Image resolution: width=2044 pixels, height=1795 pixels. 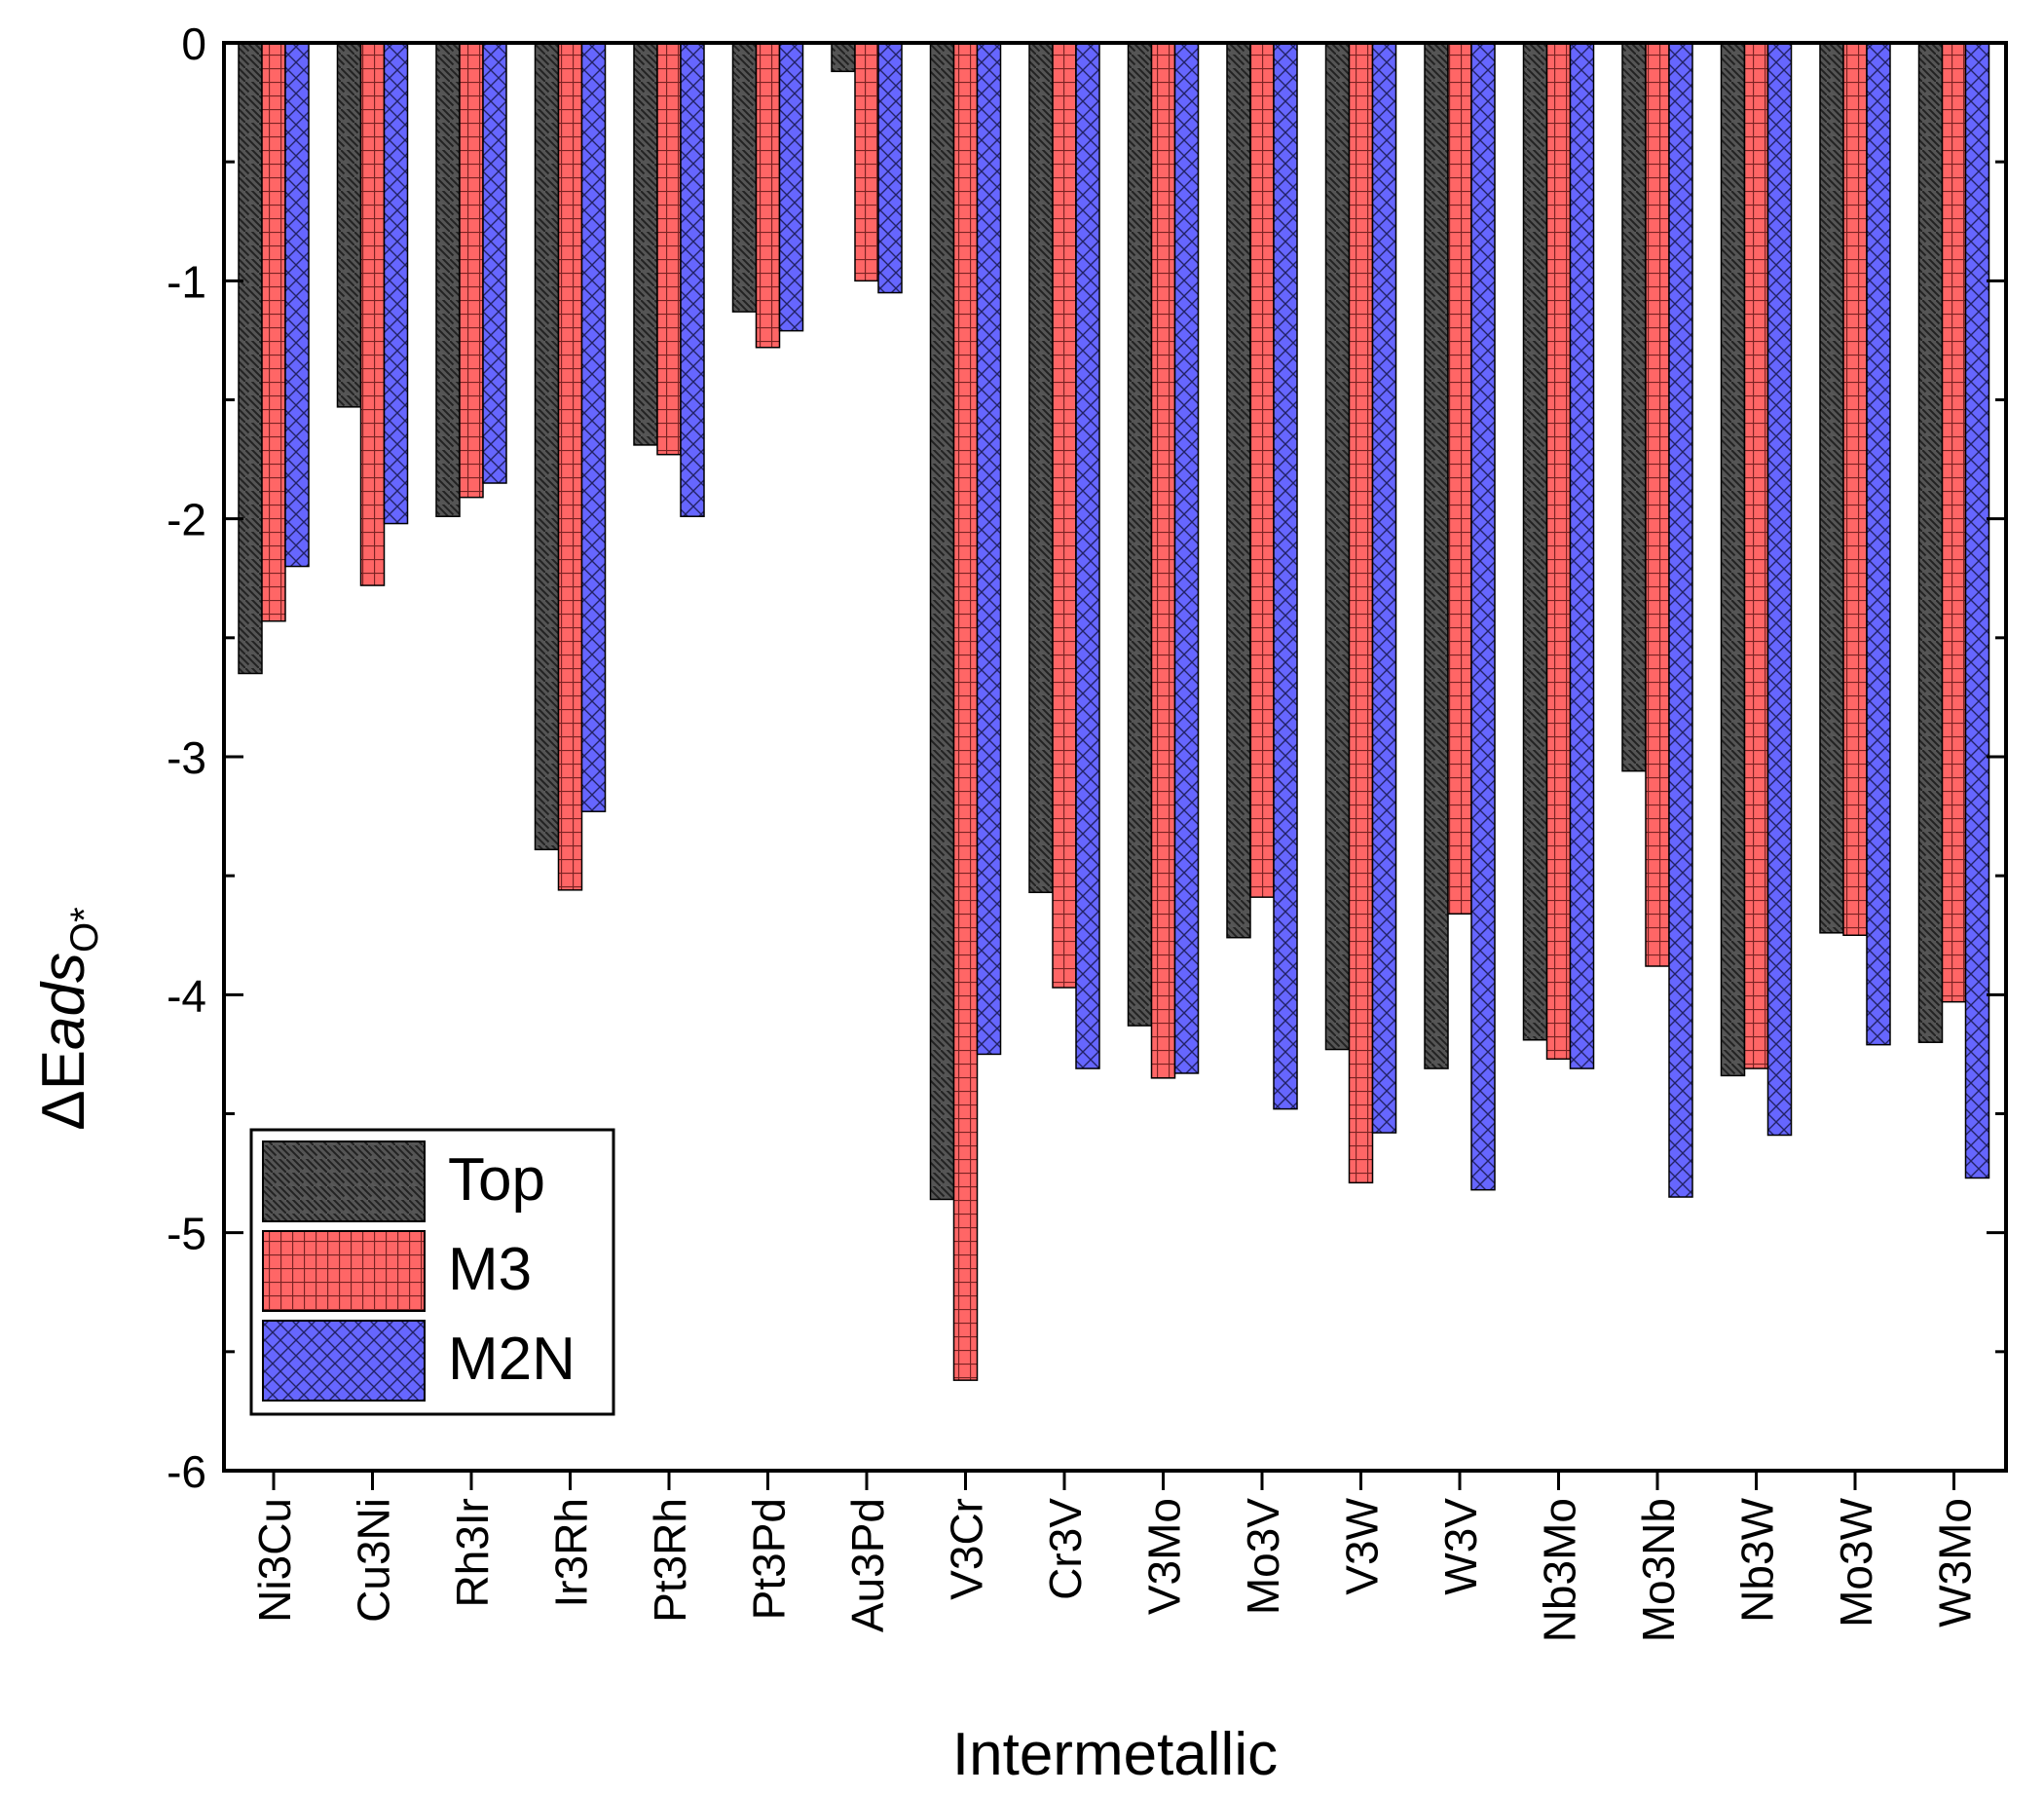 What do you see at coordinates (1560, 1570) in the screenshot?
I see `x-tick-label-nb3mo: Nb3Mo` at bounding box center [1560, 1570].